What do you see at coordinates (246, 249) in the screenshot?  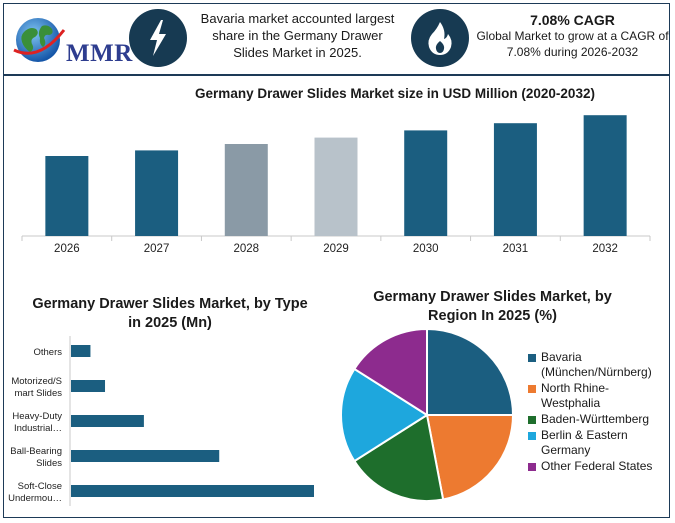 I see `x-tick-label: 2028` at bounding box center [246, 249].